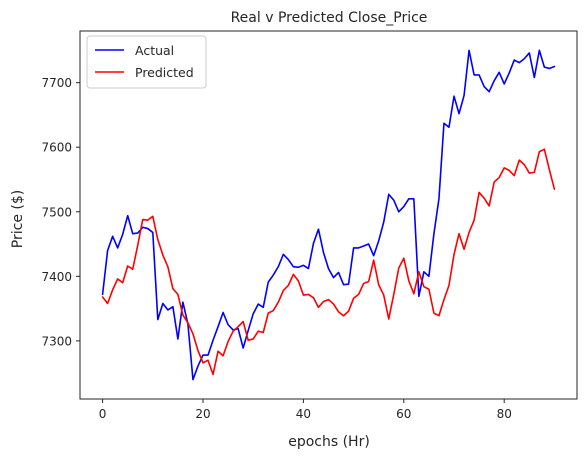  I want to click on x-axis-label: epochs (Hr), so click(329, 442).